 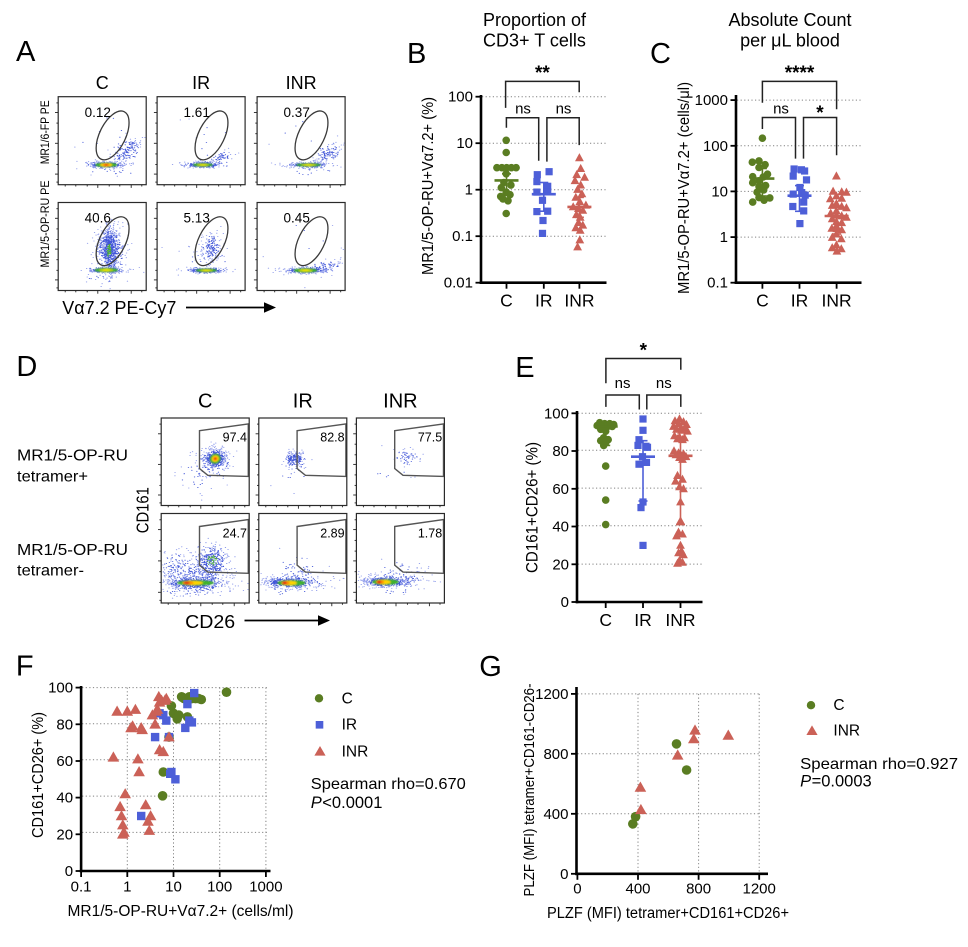 What do you see at coordinates (789, 20) in the screenshot?
I see `svg-text: Absolute Count` at bounding box center [789, 20].